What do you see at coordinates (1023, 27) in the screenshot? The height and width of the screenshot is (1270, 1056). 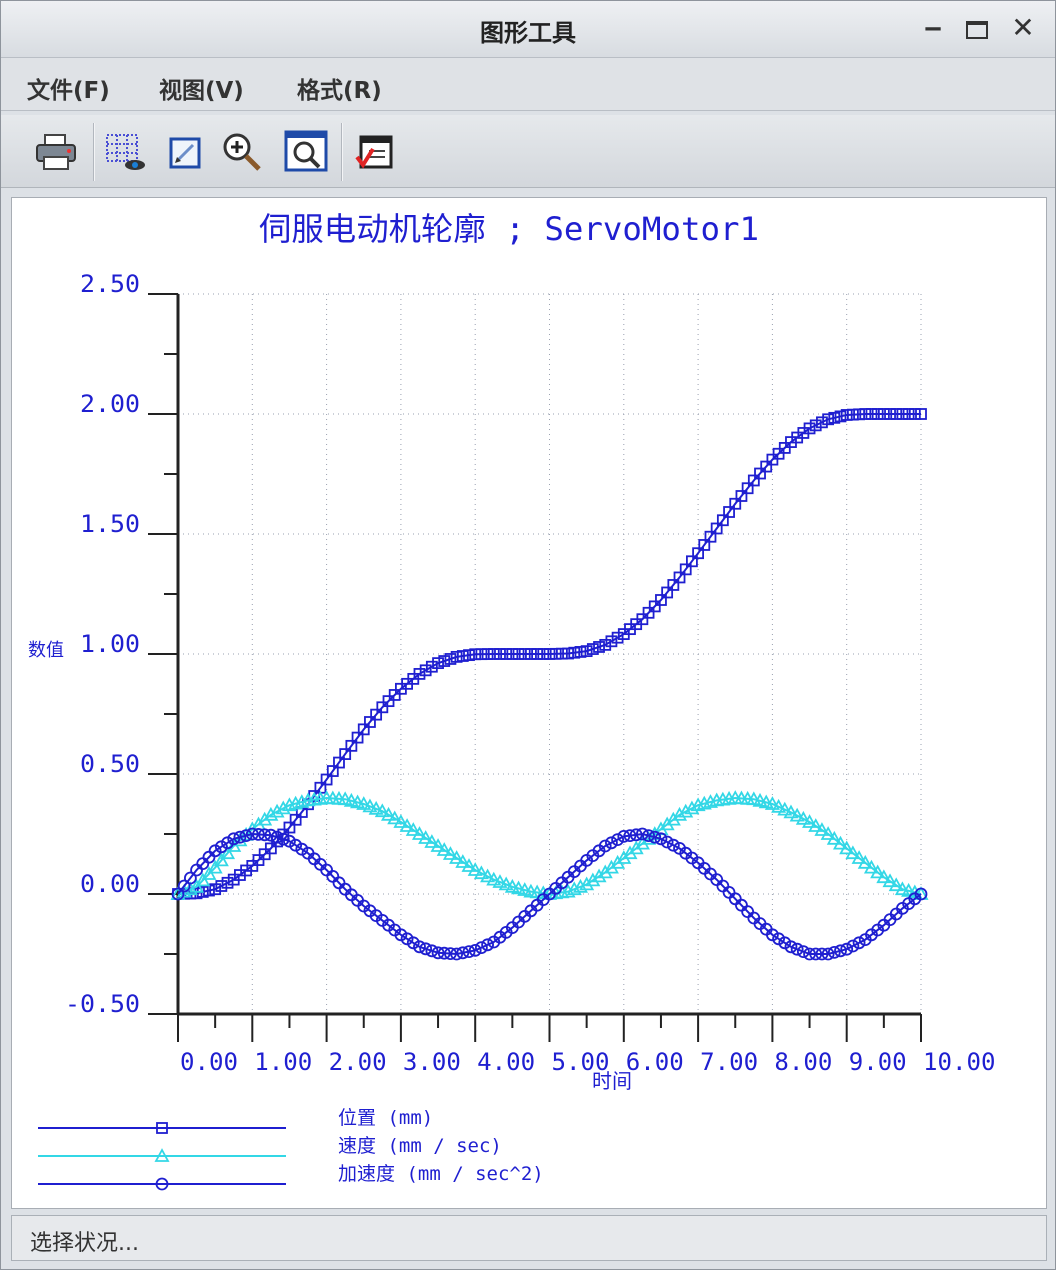 I see `close-button: ✕` at bounding box center [1023, 27].